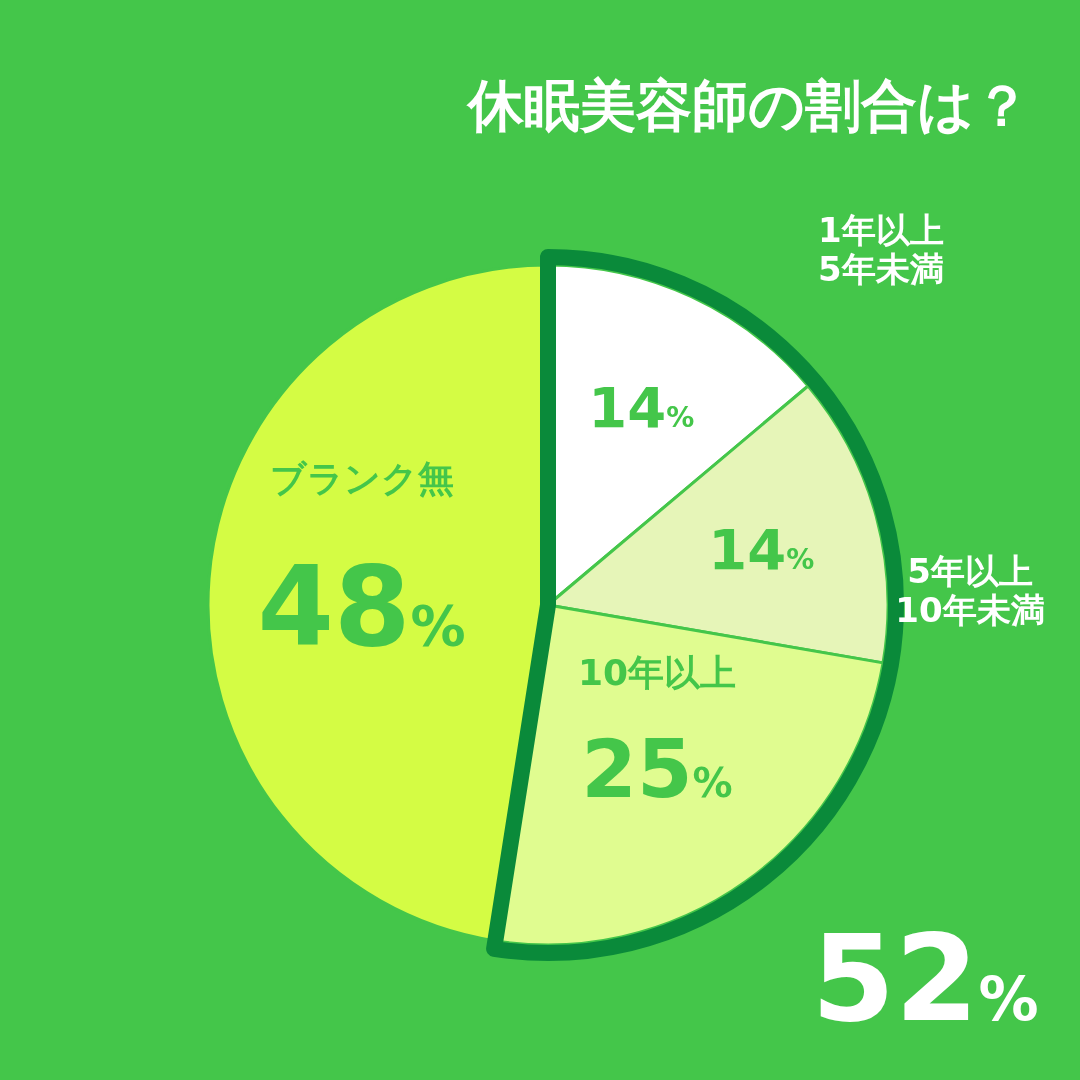  What do you see at coordinates (925, 978) in the screenshot?
I see `text: 52%` at bounding box center [925, 978].